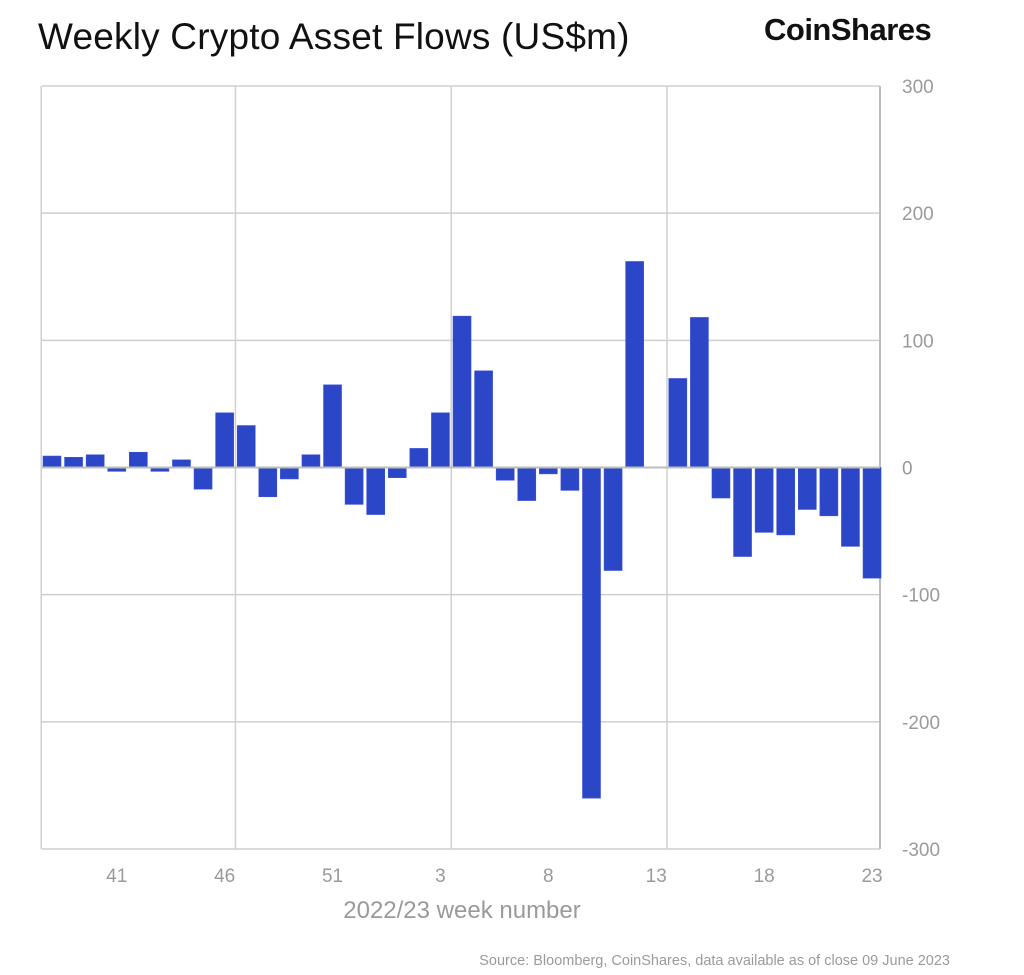 Image resolution: width=1024 pixels, height=975 pixels. What do you see at coordinates (907, 469) in the screenshot?
I see `y-tick-label: 0` at bounding box center [907, 469].